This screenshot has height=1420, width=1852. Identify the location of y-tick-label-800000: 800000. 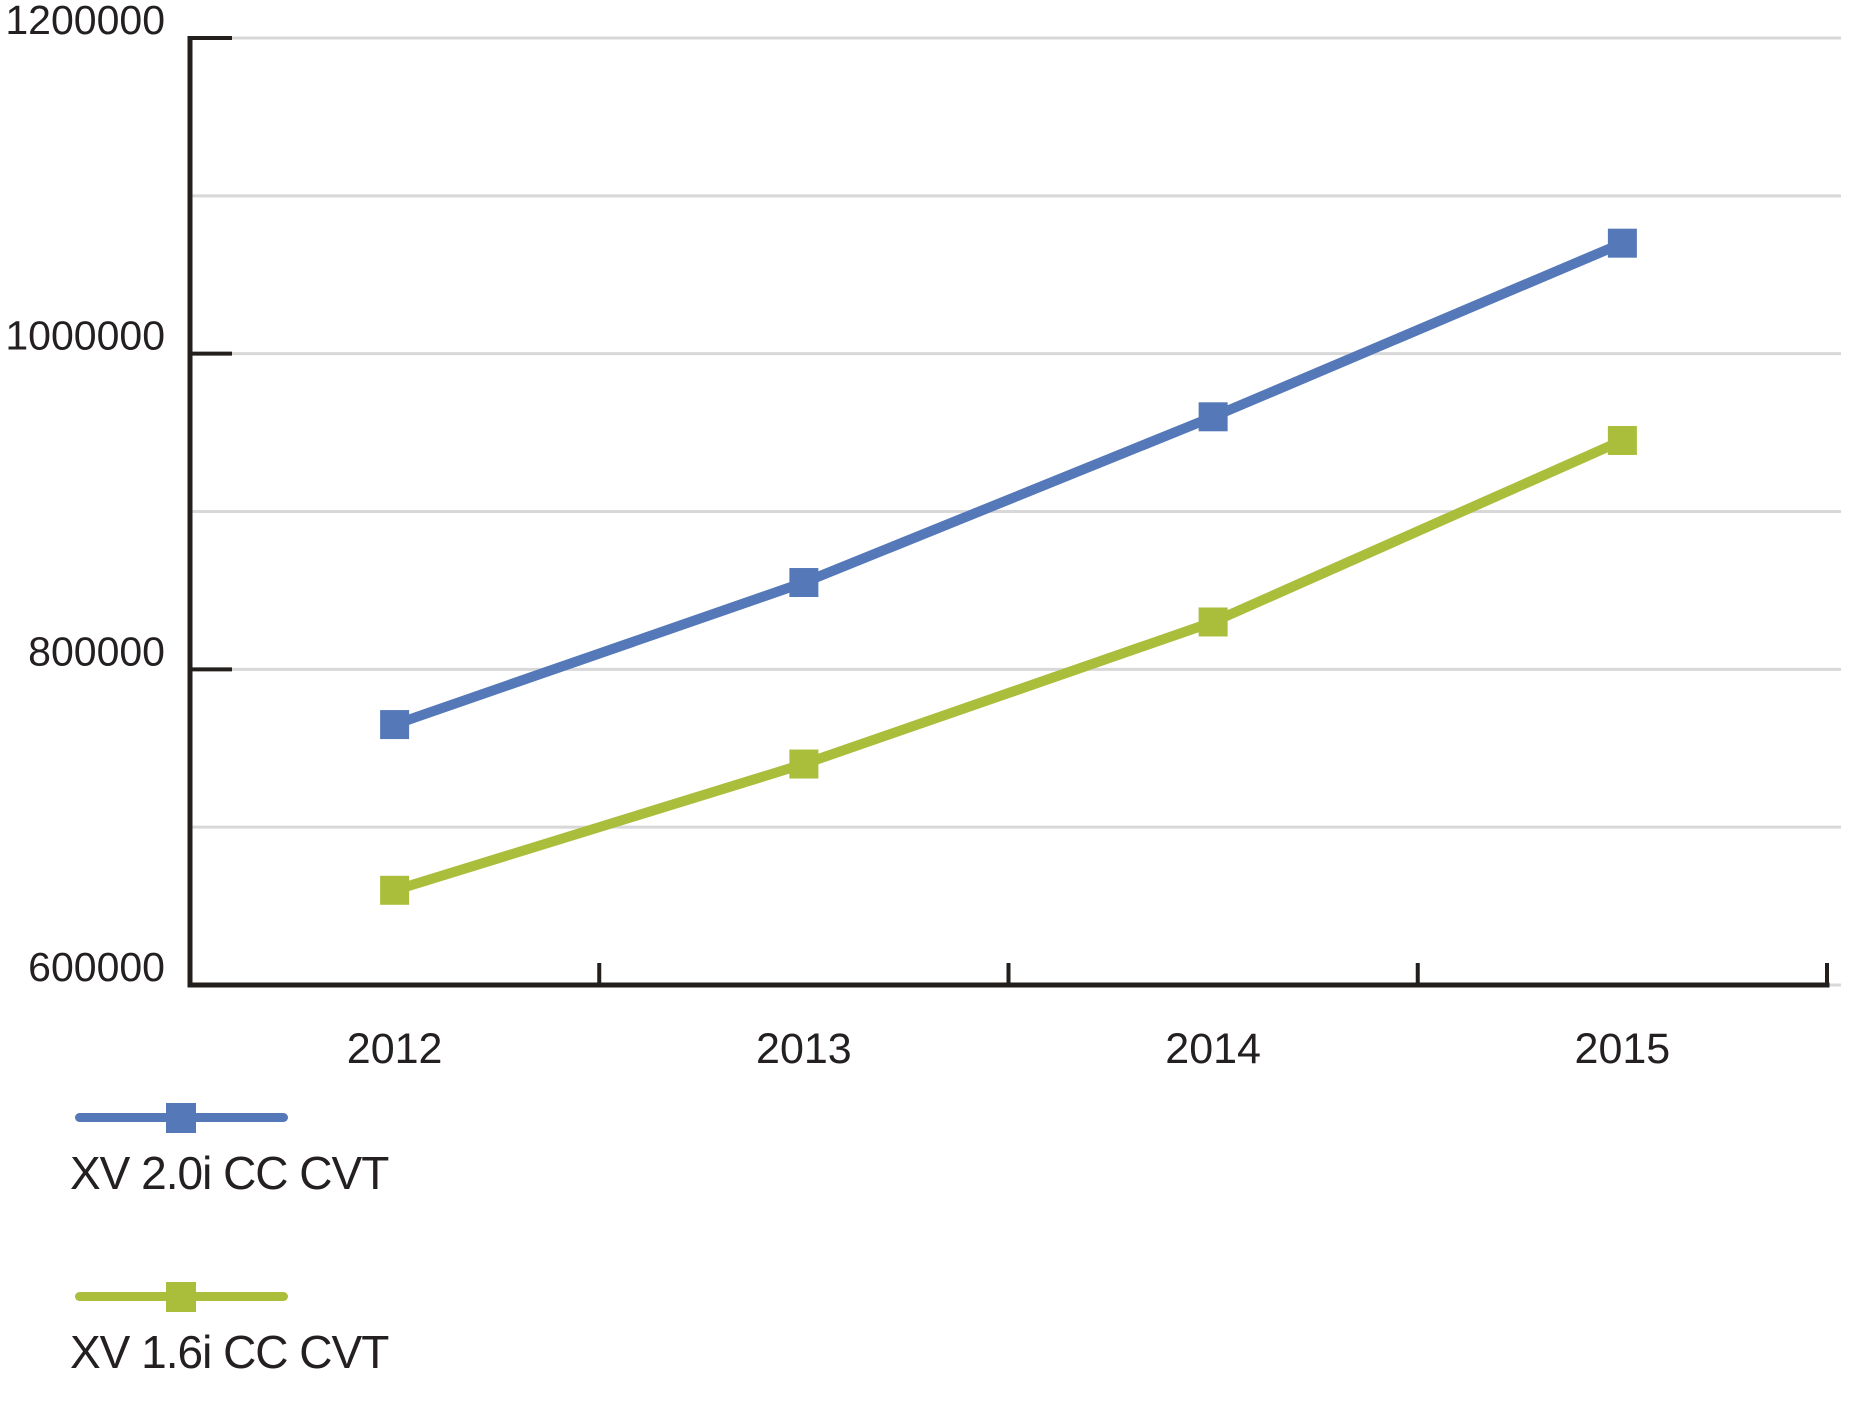
(96, 651).